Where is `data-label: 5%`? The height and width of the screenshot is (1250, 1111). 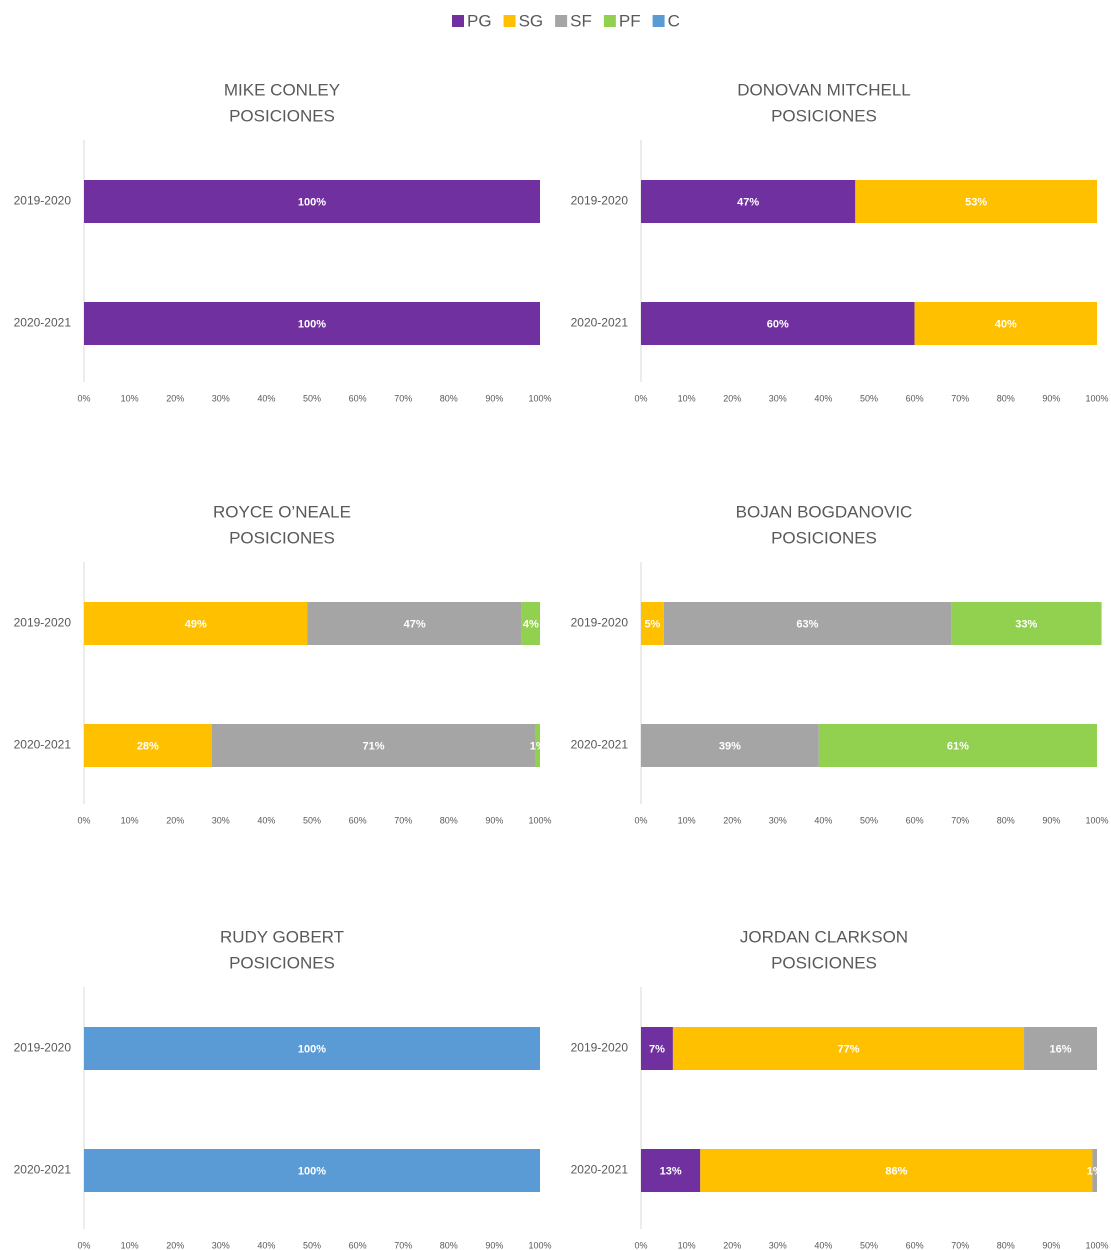
data-label: 5% is located at coordinates (652, 624).